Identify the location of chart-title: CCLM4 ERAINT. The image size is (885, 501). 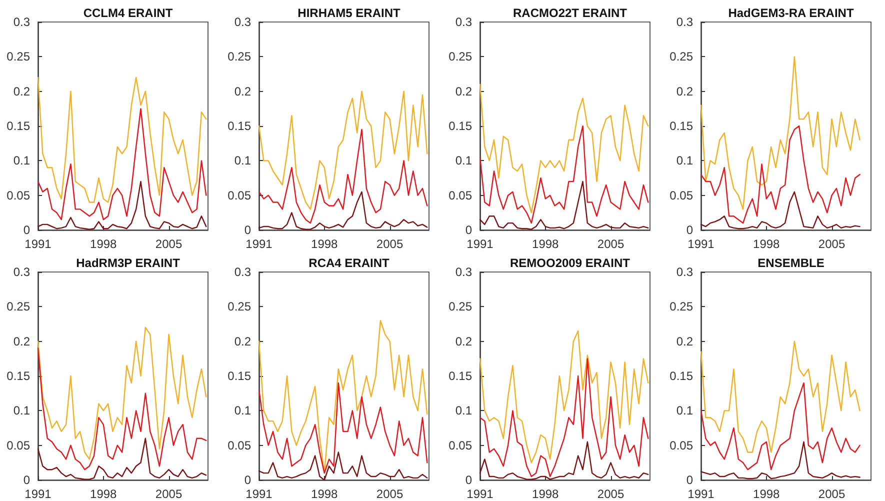
(128, 13).